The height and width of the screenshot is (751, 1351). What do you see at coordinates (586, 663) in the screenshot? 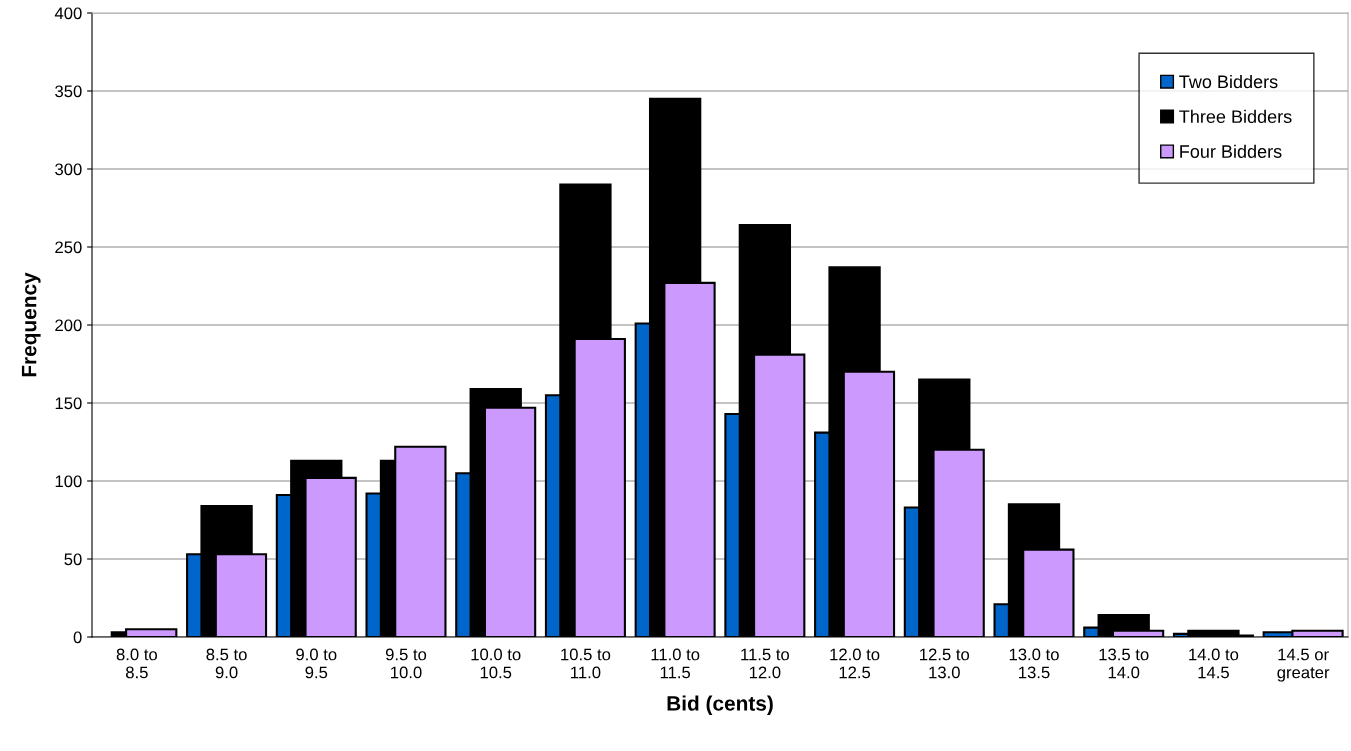
I see `x-tick-label: 10.5 to 11.0` at bounding box center [586, 663].